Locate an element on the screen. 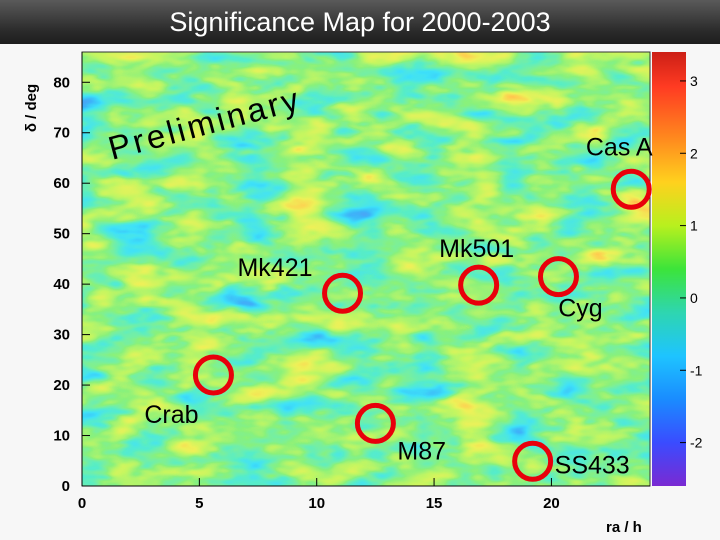 This screenshot has height=540, width=720. y-tick-label: 80 is located at coordinates (61, 82).